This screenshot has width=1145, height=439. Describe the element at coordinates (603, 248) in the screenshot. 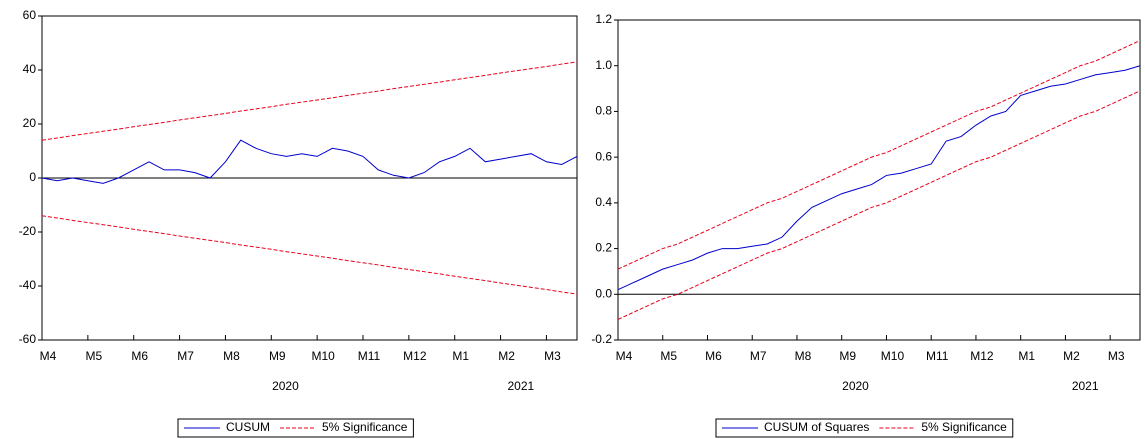

I see `y-tick-label: 0.2` at that location.